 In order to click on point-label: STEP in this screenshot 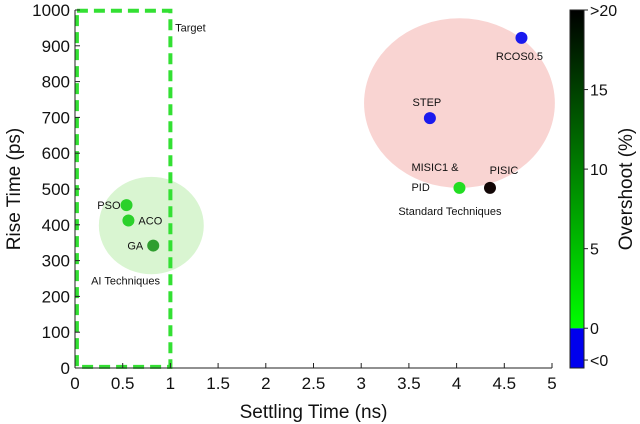, I will do `click(427, 103)`.